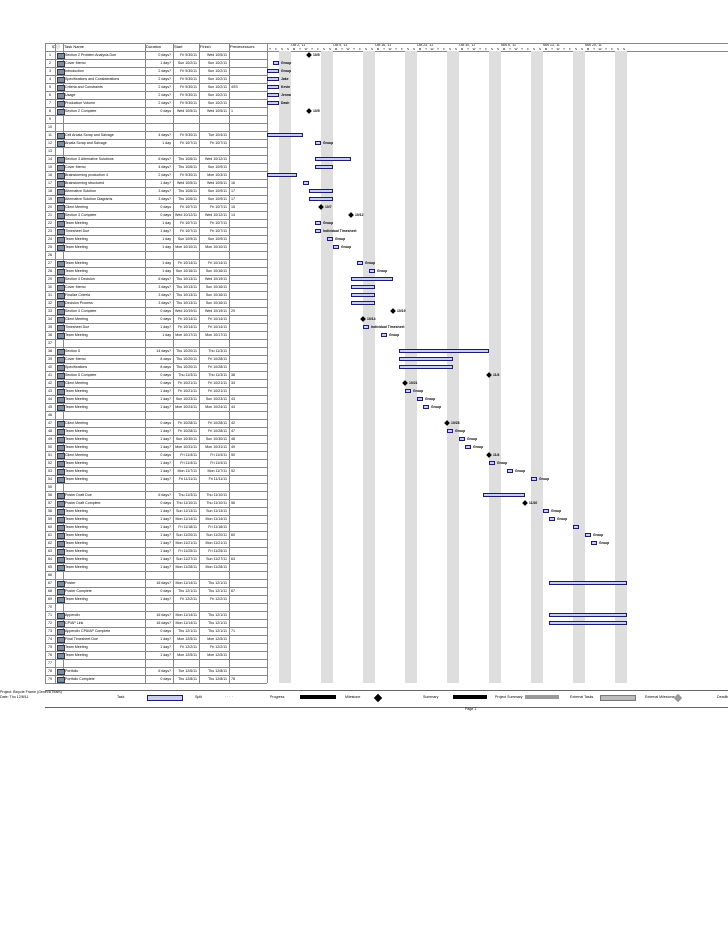 The width and height of the screenshot is (728, 943). I want to click on task-finish: Sun 10/9/11, so click(217, 167).